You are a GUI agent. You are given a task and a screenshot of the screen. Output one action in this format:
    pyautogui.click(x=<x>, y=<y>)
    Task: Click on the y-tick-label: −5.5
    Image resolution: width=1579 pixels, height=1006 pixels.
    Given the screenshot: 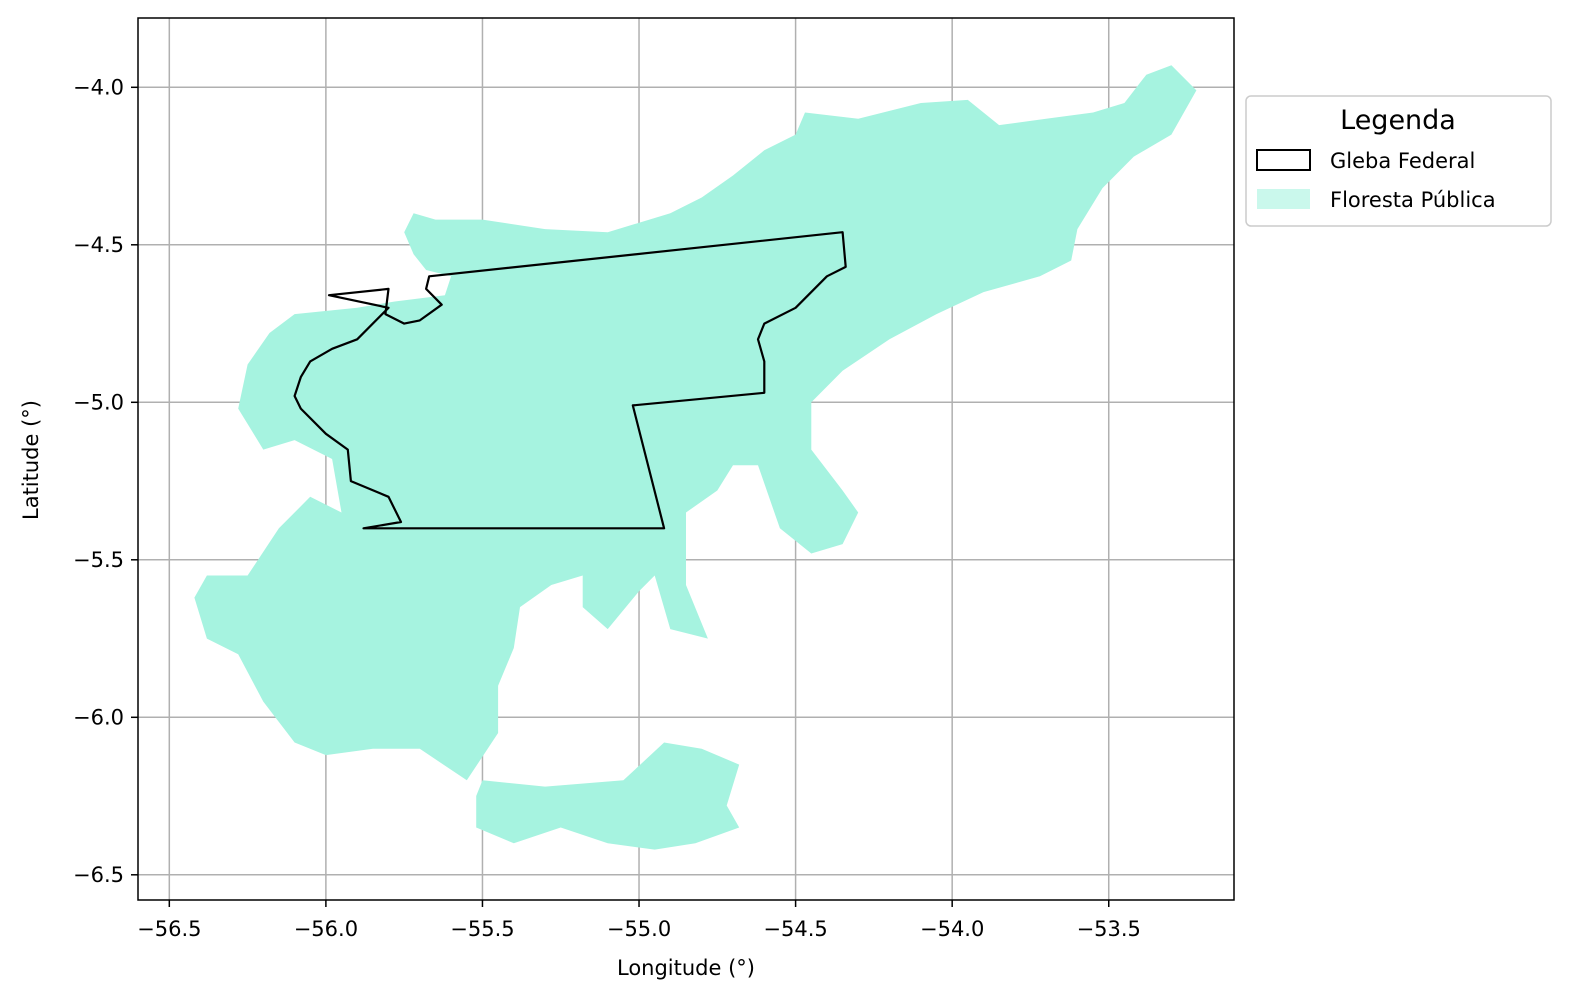 What is the action you would take?
    pyautogui.click(x=98, y=560)
    